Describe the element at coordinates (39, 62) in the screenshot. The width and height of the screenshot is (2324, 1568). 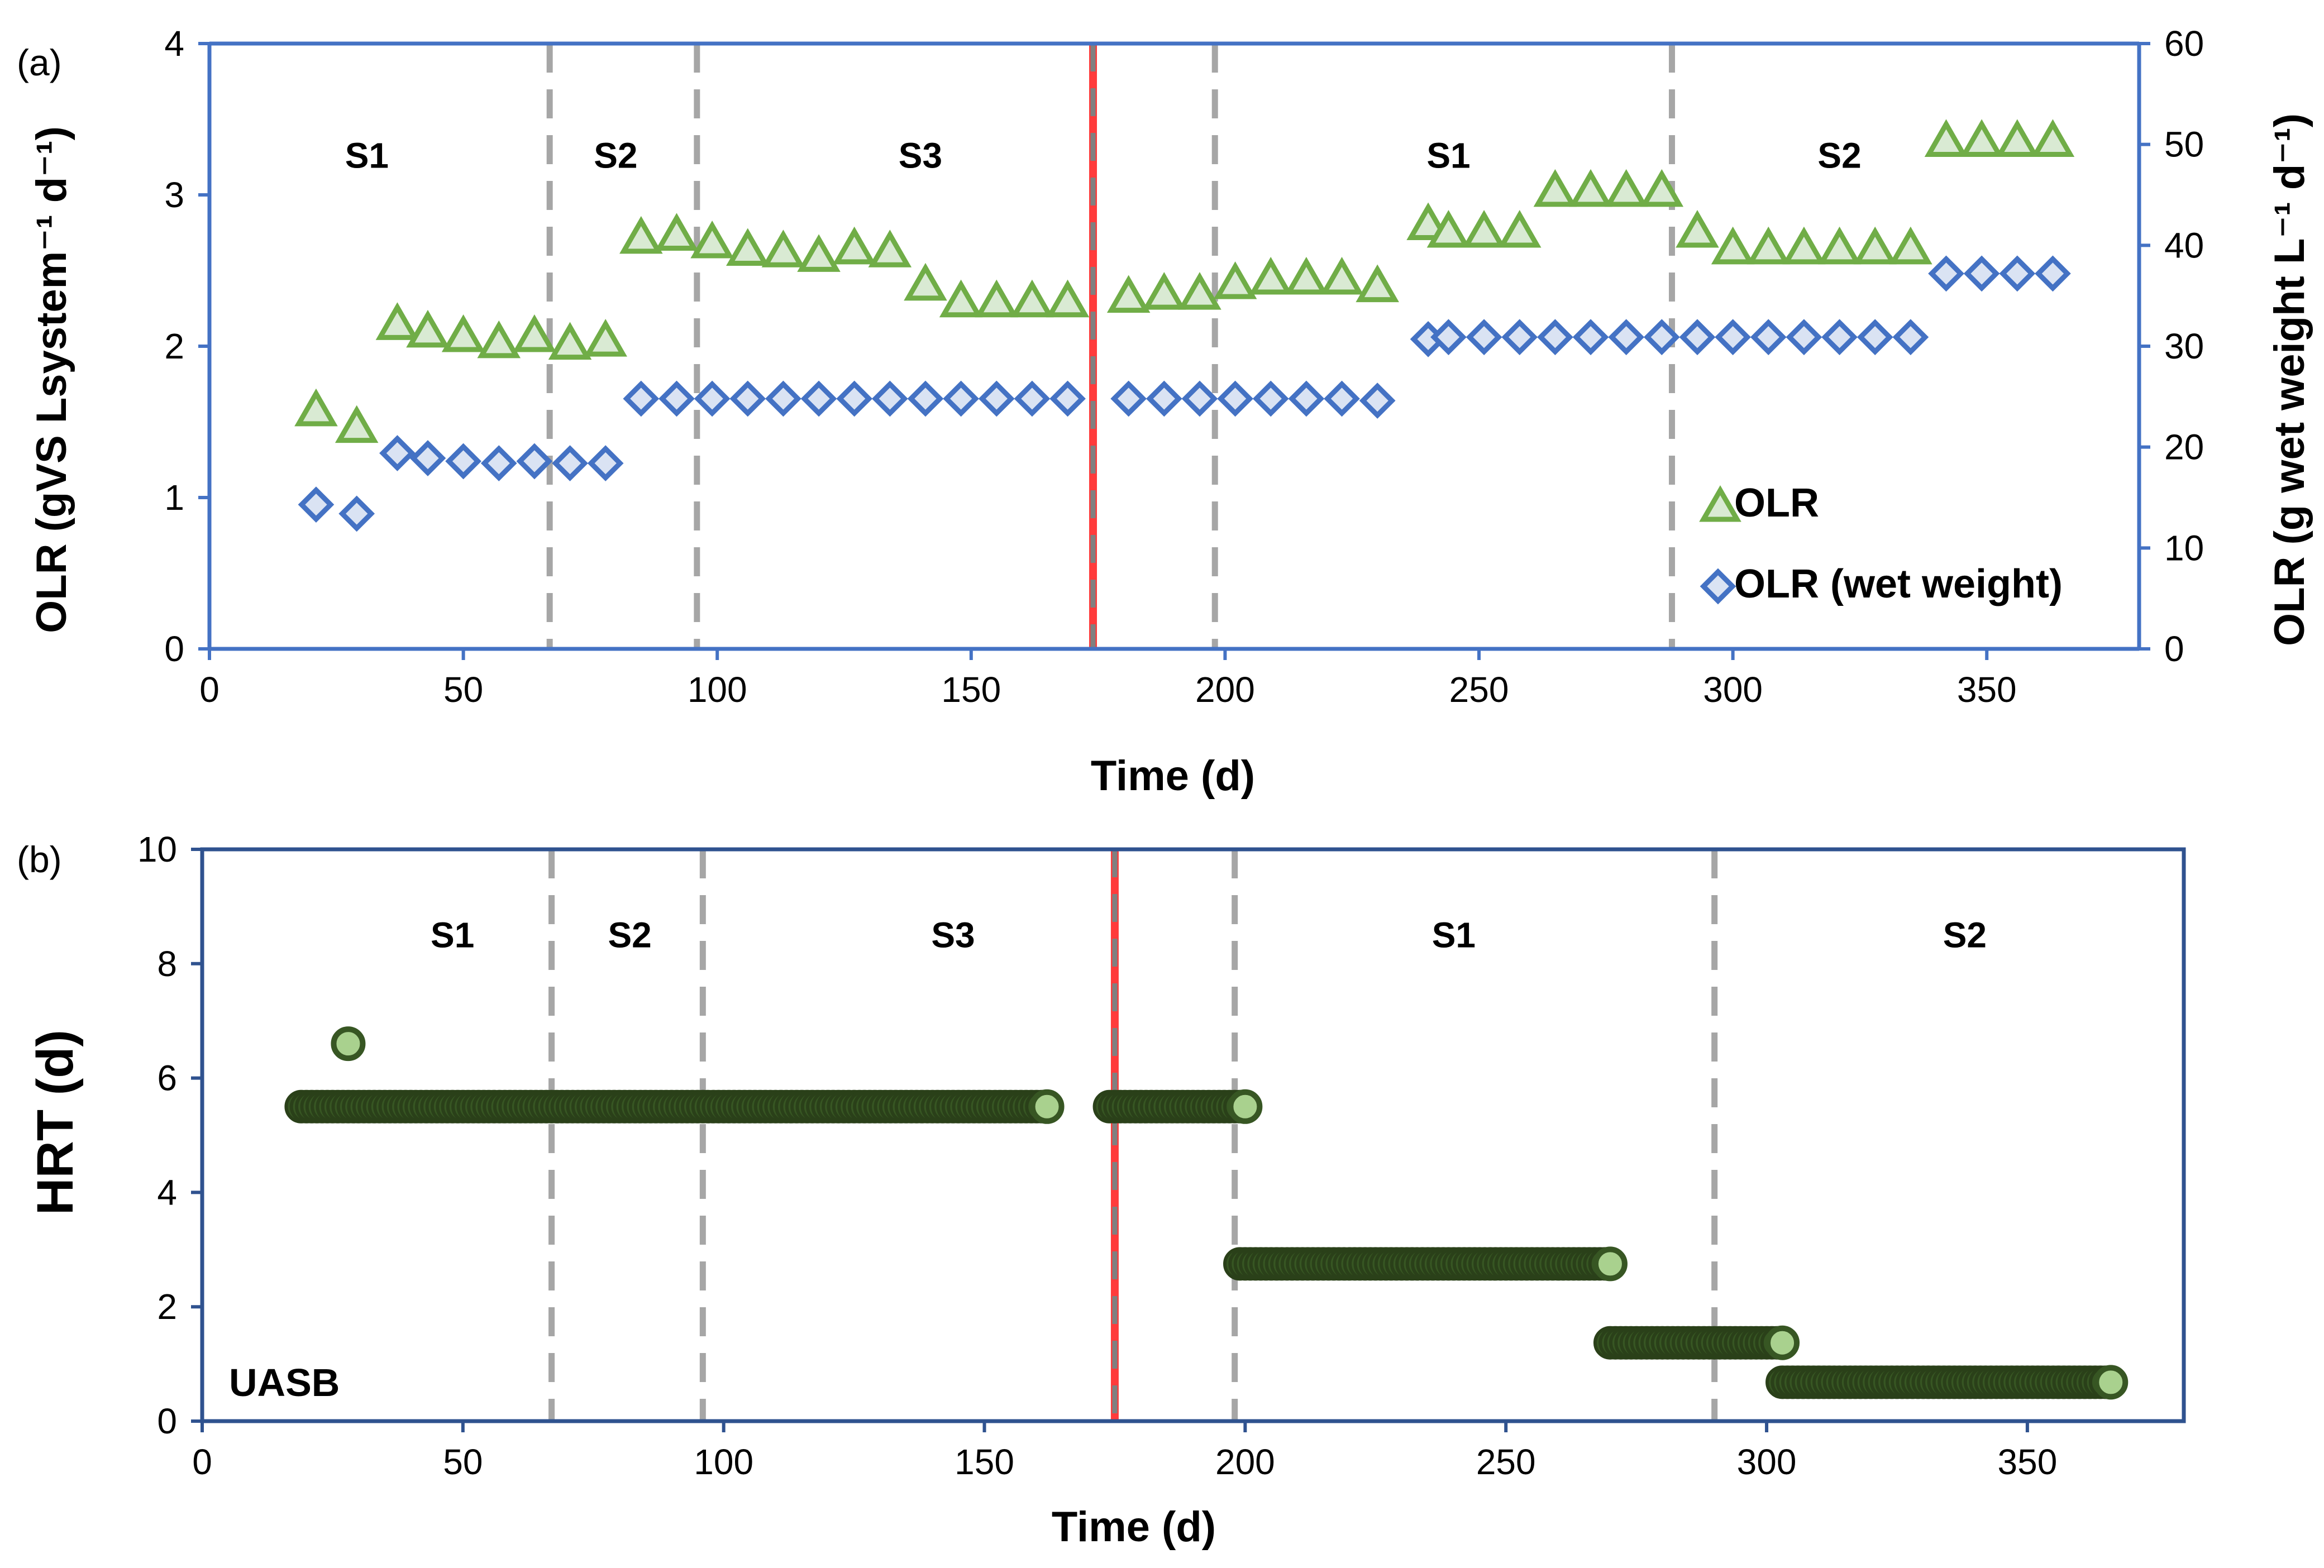
I see `panel-a-label: (a)` at that location.